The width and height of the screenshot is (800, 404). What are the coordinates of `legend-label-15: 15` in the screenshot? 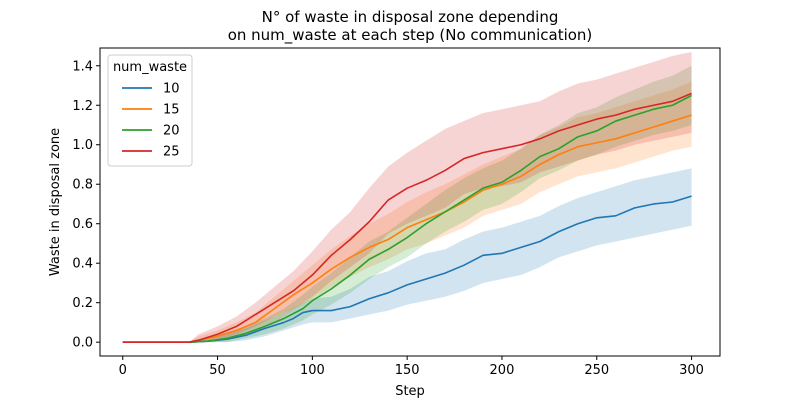 It's located at (171, 110).